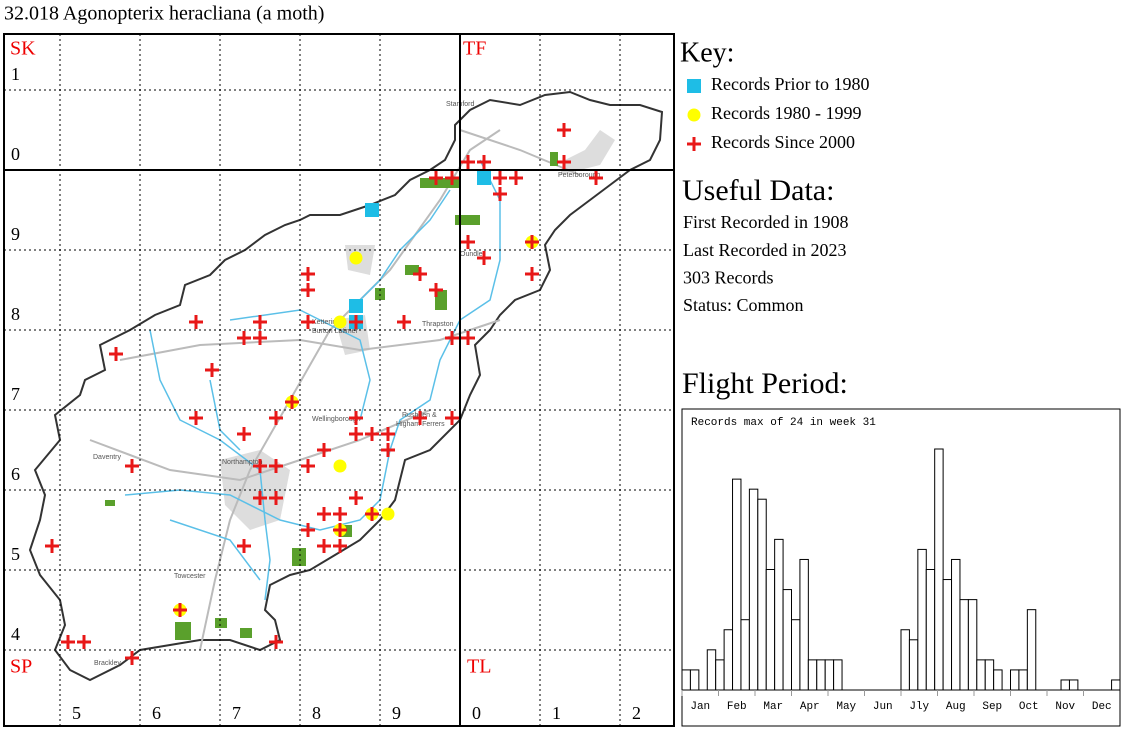 This screenshot has height=731, width=1125. What do you see at coordinates (556, 713) in the screenshot?
I see `x-tick-label: 1` at bounding box center [556, 713].